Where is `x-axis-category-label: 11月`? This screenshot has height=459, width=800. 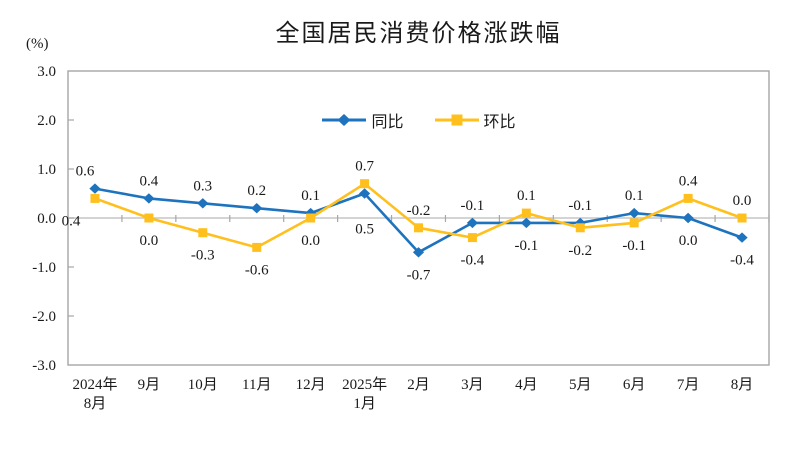
x-axis-category-label: 11月 is located at coordinates (256, 385).